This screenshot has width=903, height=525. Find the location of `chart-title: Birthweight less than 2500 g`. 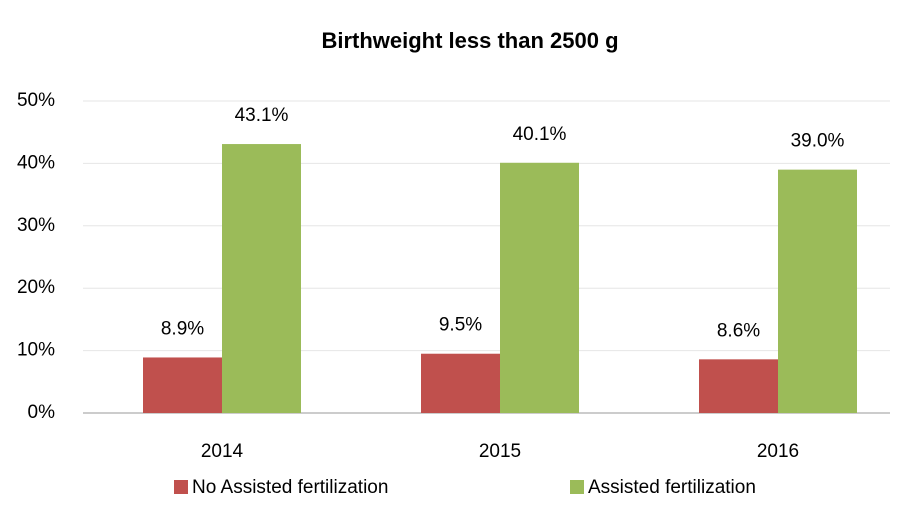

chart-title: Birthweight less than 2500 g is located at coordinates (469, 40).